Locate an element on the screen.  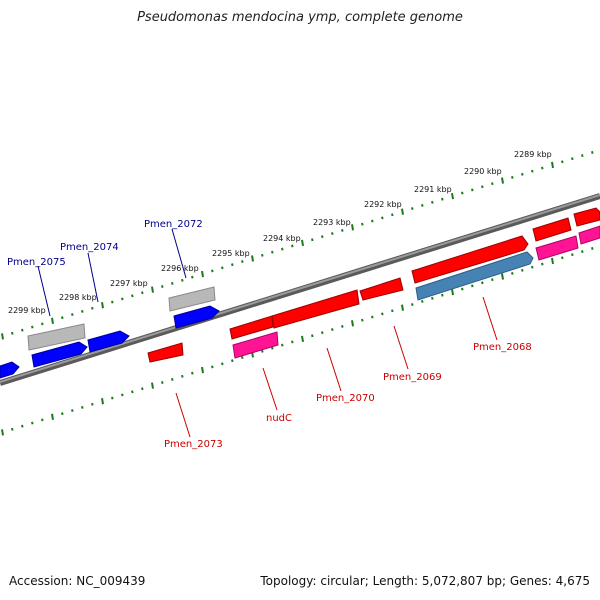
gene-label: Pmen_2074 is located at coordinates (89, 247).